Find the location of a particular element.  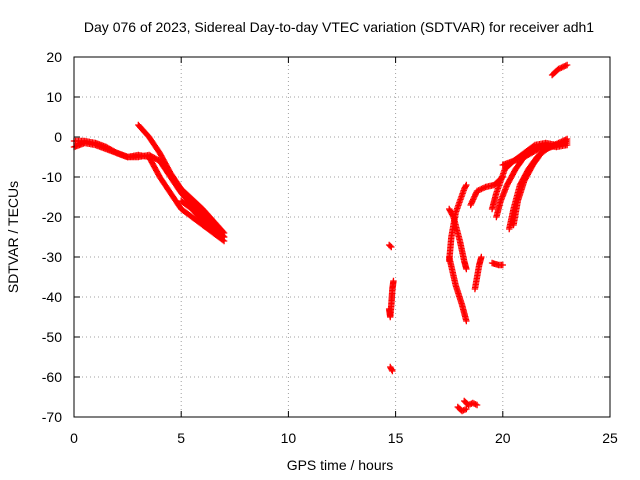

x-tick-label: 5 is located at coordinates (181, 438).